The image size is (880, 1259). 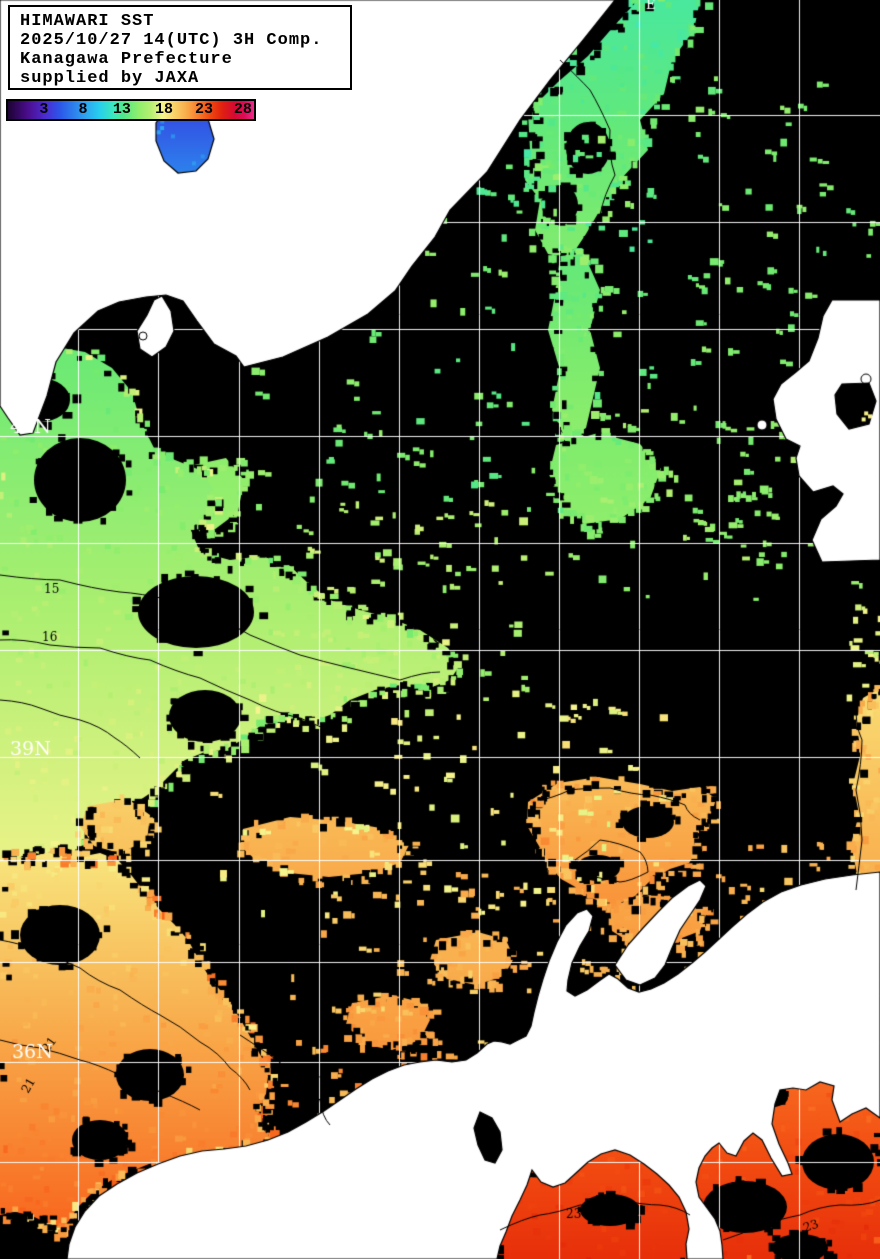 What do you see at coordinates (121, 109) in the screenshot?
I see `colorbar-tick: 13` at bounding box center [121, 109].